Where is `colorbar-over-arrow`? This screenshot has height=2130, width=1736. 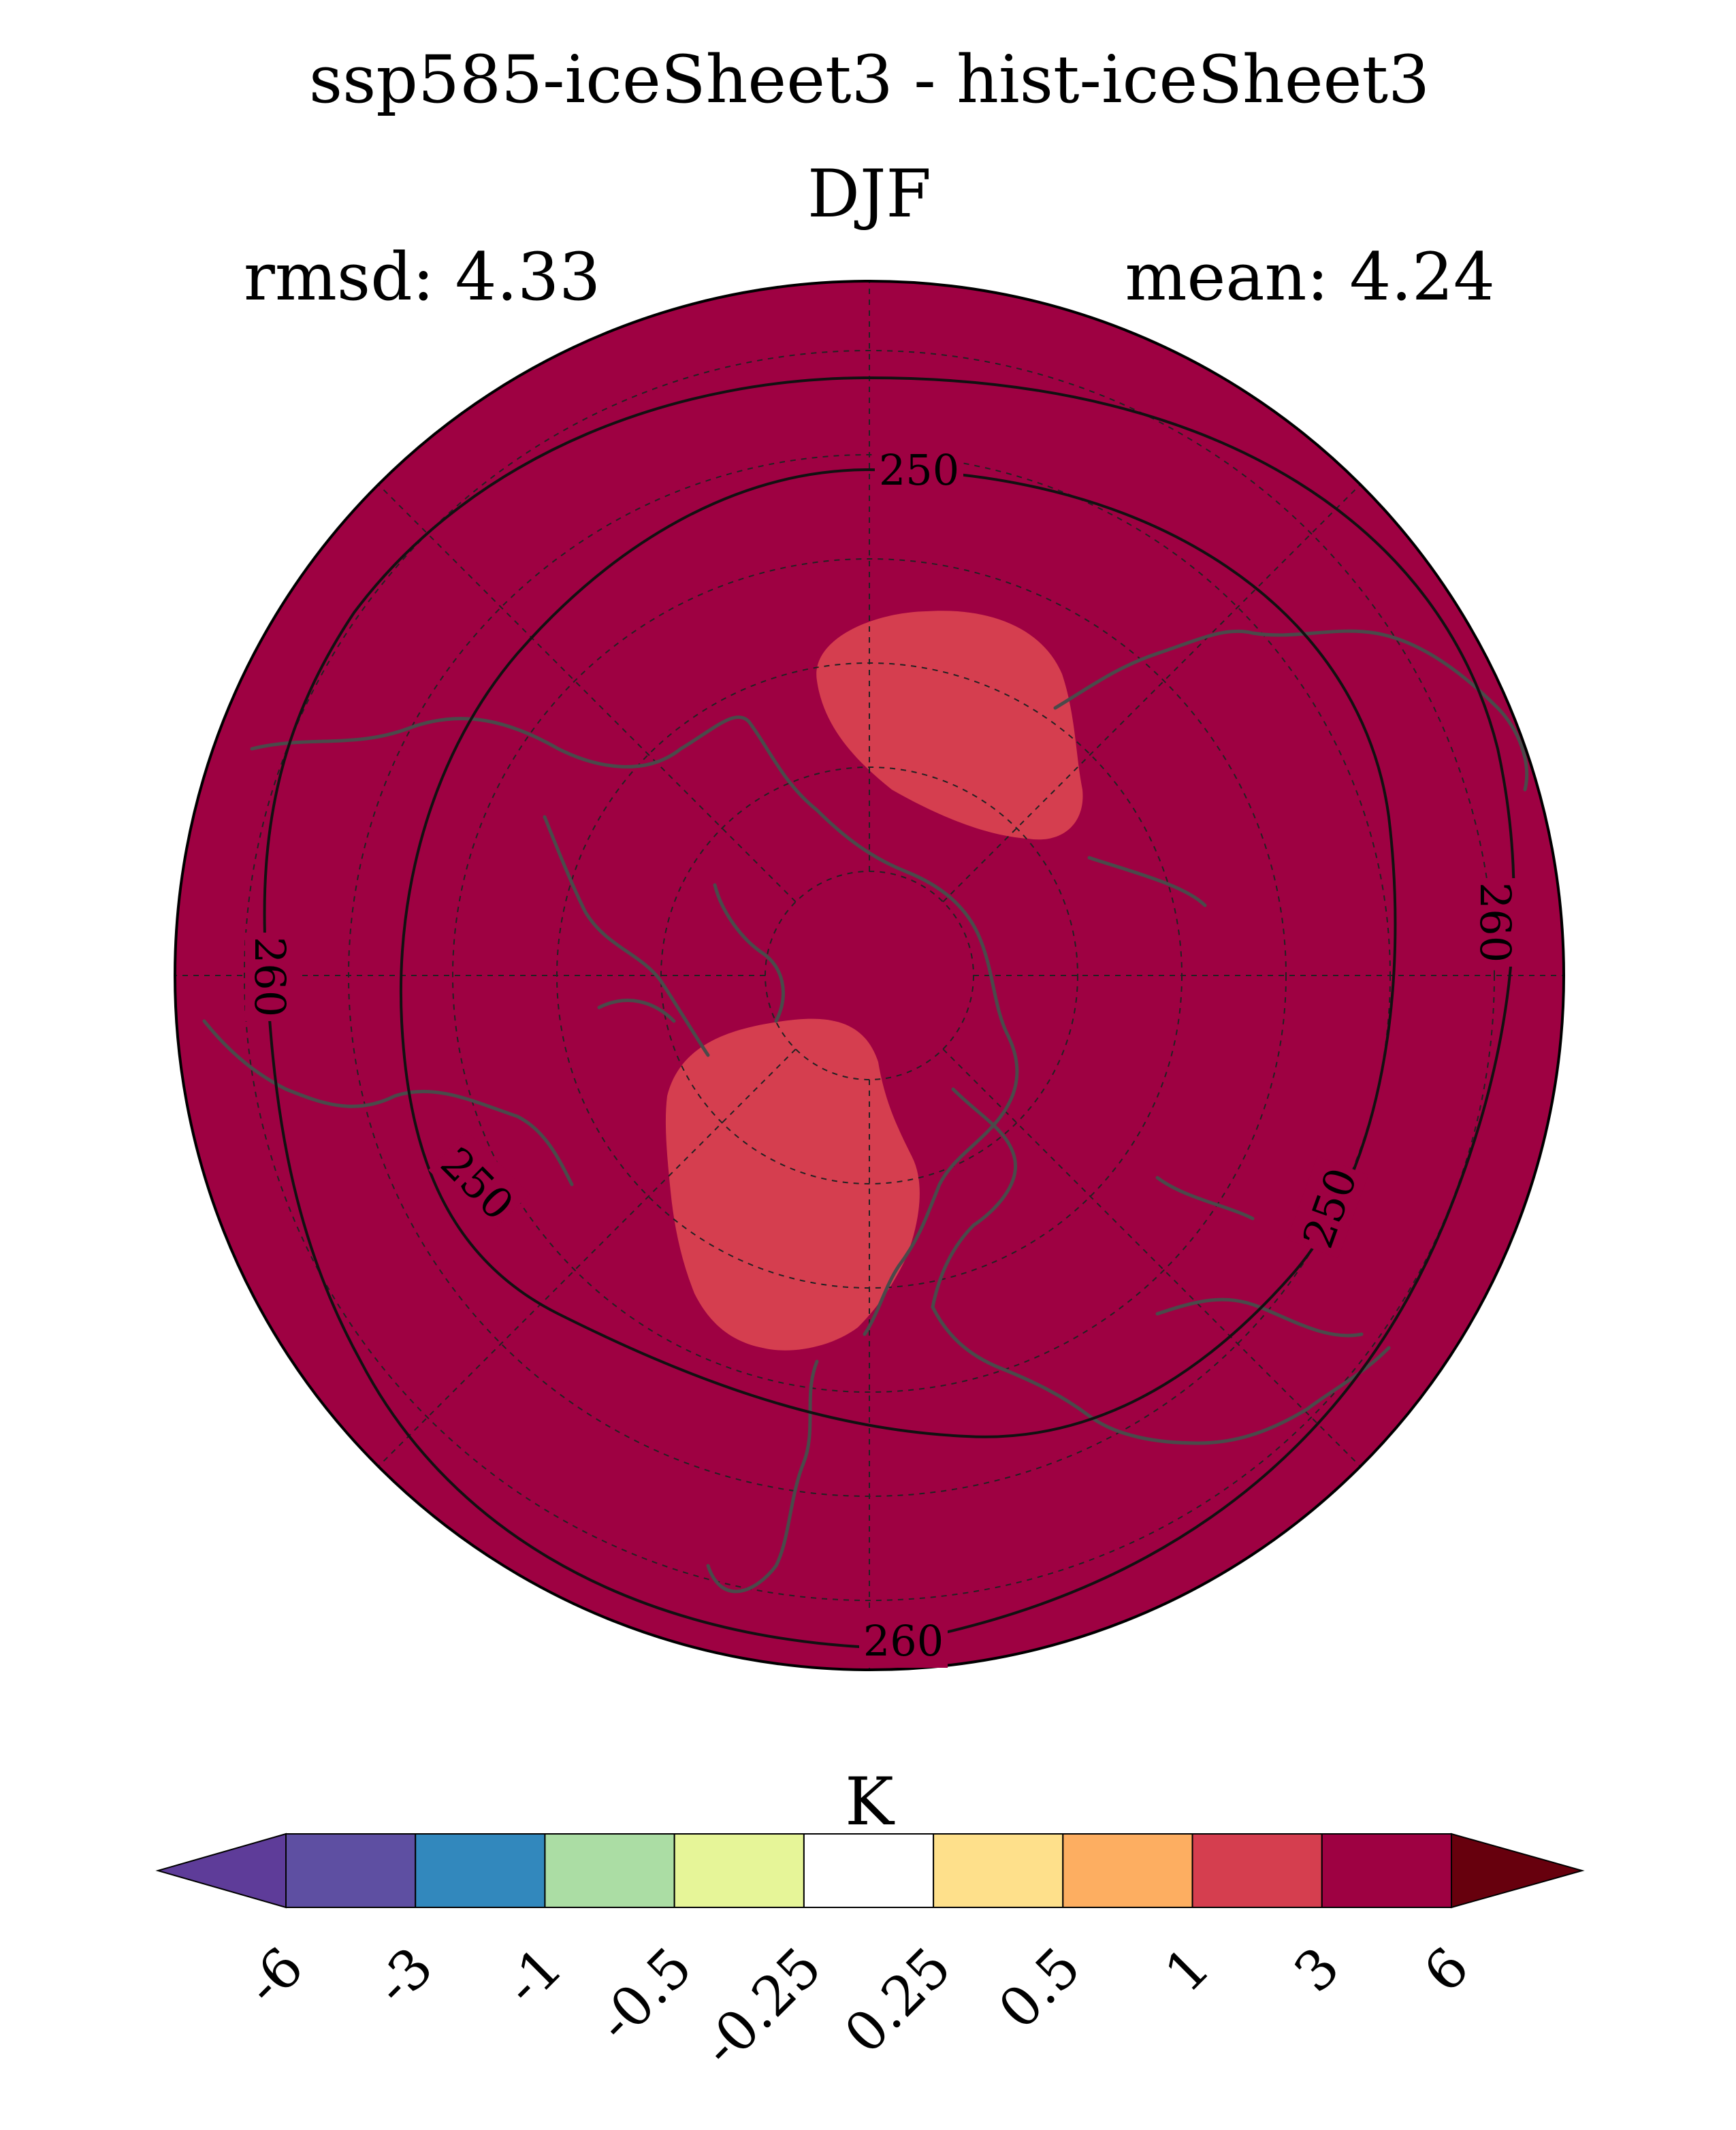
colorbar-over-arrow is located at coordinates (1518, 1871).